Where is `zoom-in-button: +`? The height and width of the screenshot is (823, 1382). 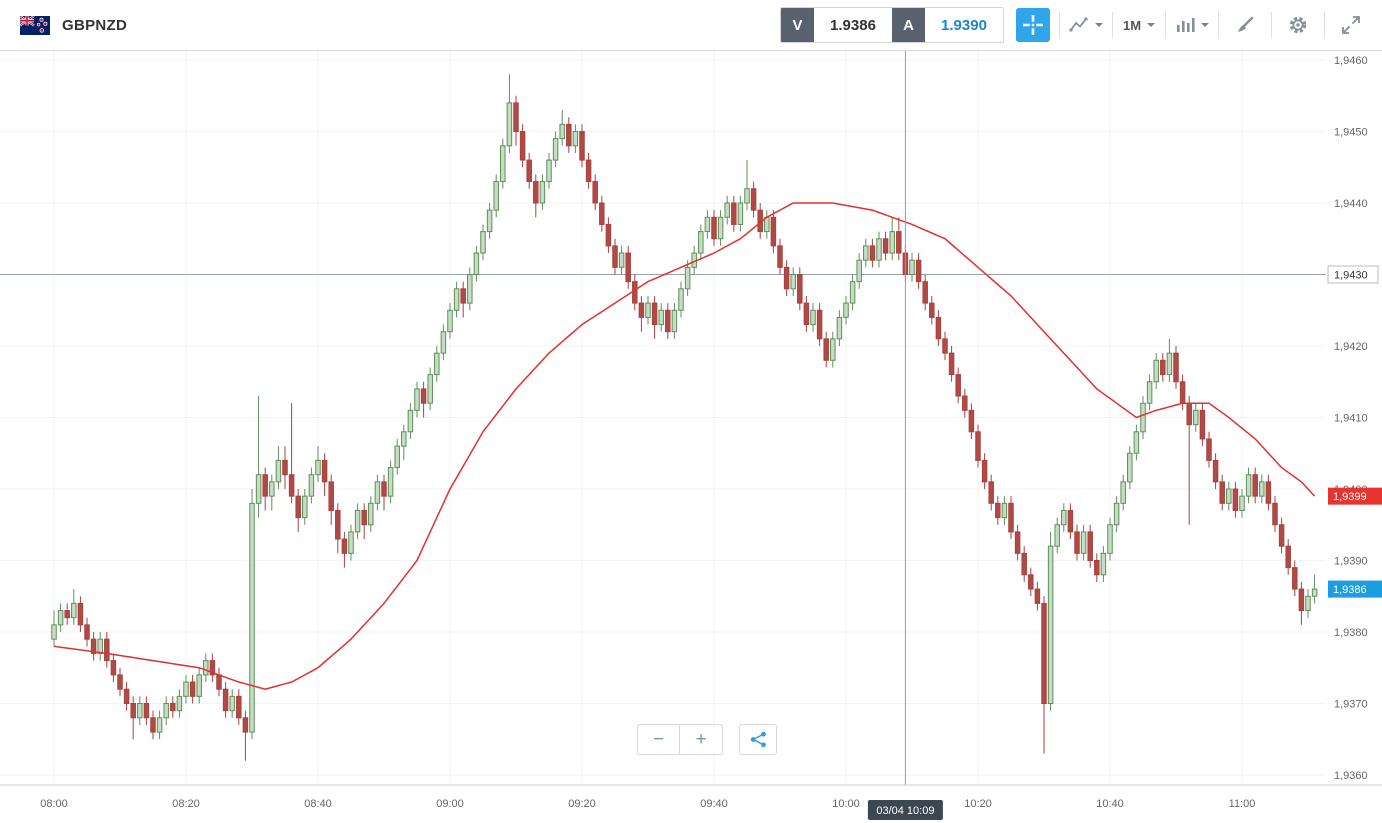 zoom-in-button: + is located at coordinates (701, 739).